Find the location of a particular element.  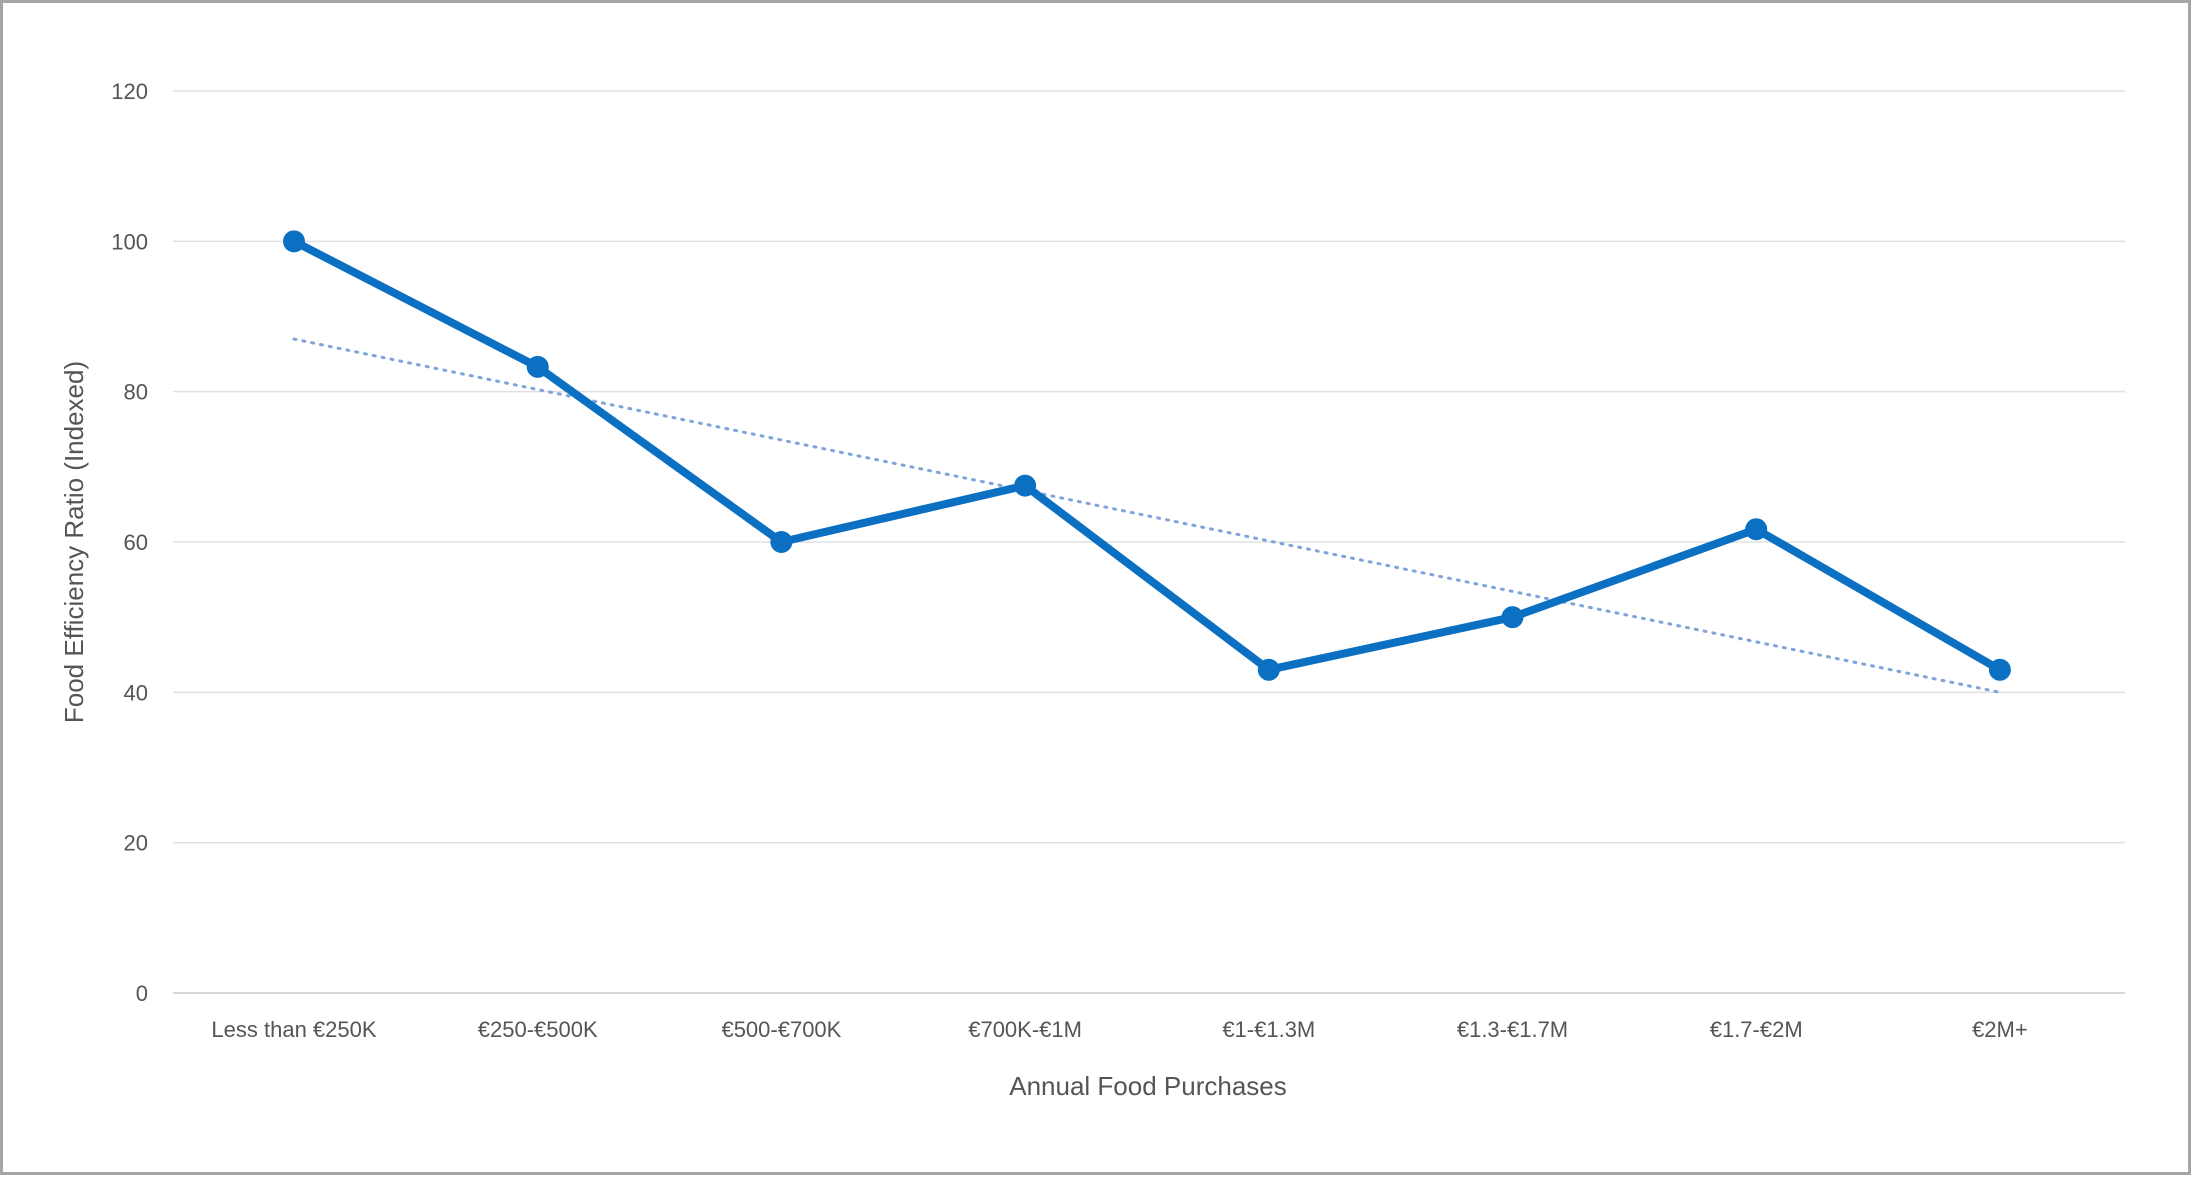

x-tick-label: €1.7-€2M is located at coordinates (1756, 1029).